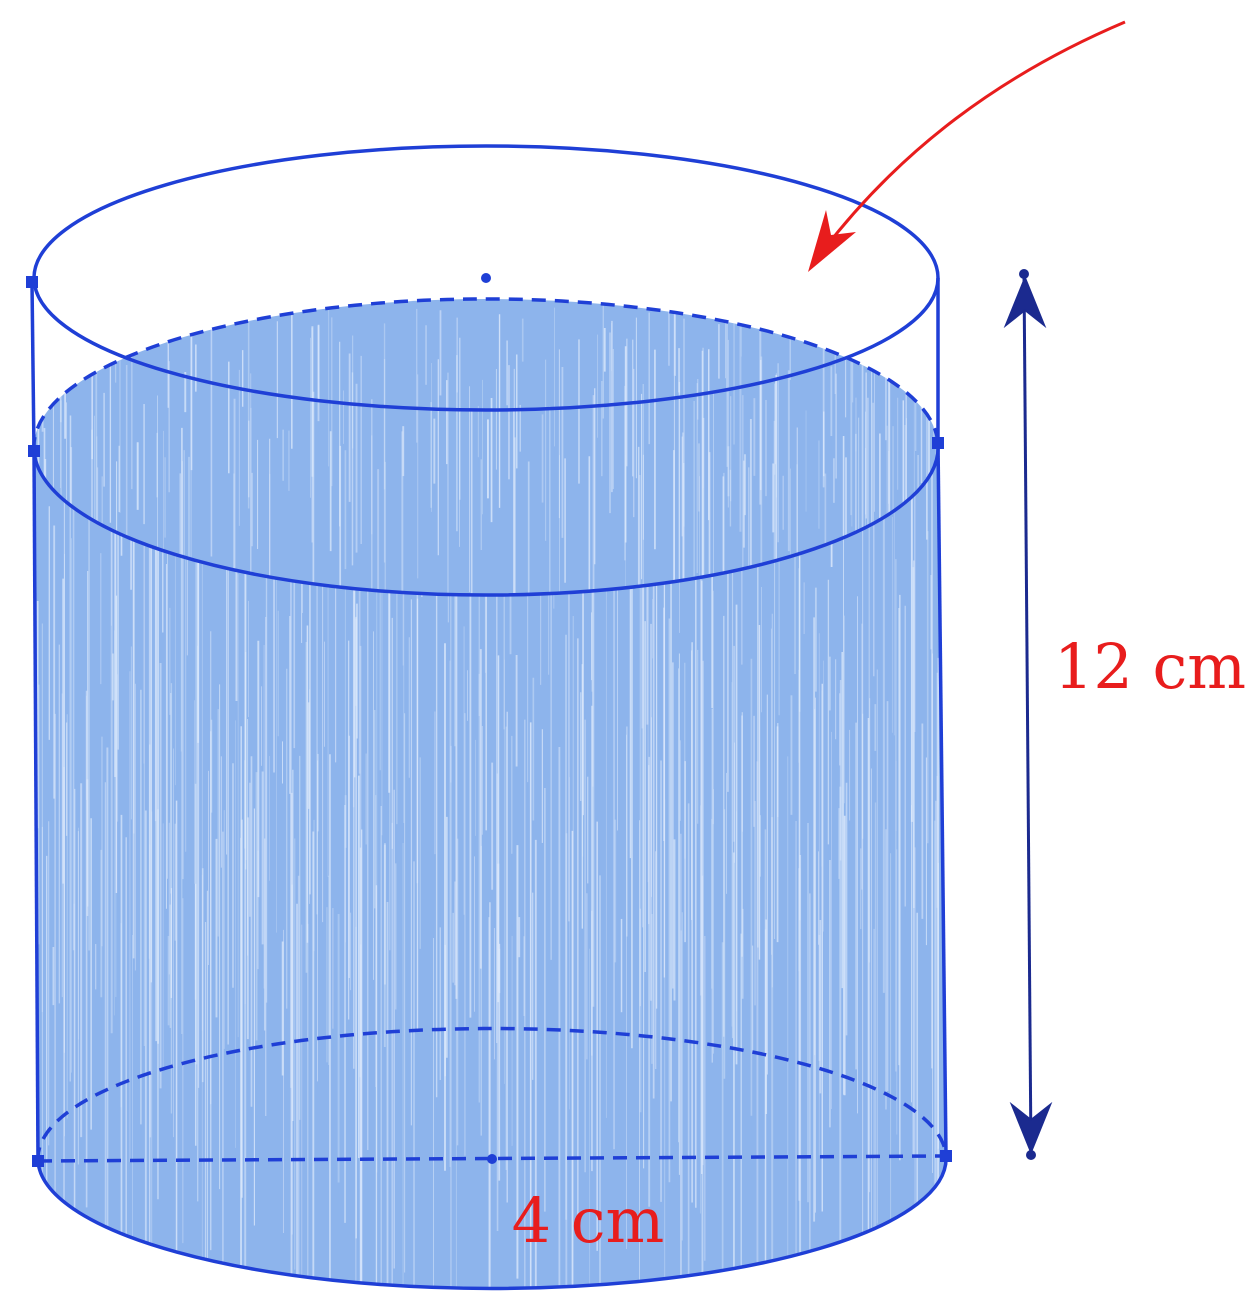  What do you see at coordinates (32, 282) in the screenshot?
I see `point-top-left` at bounding box center [32, 282].